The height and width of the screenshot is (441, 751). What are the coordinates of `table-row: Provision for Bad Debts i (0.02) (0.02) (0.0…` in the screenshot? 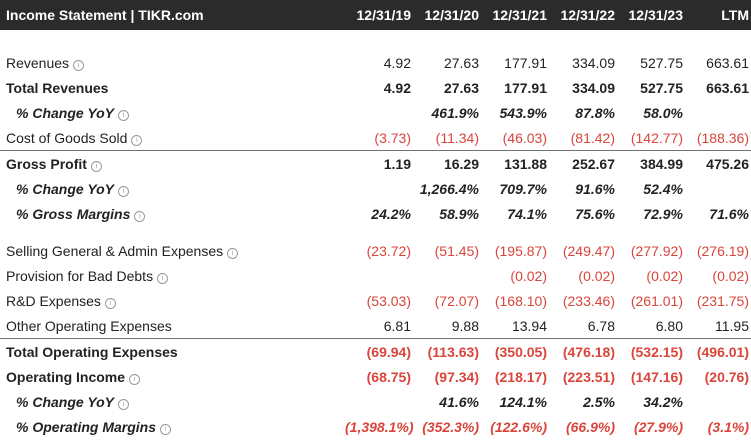 It's located at (375, 275).